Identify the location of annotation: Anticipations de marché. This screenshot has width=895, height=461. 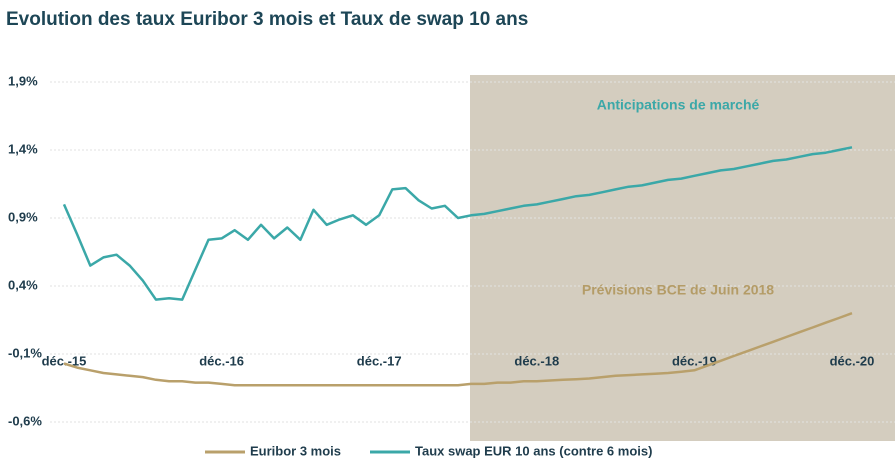
(678, 105).